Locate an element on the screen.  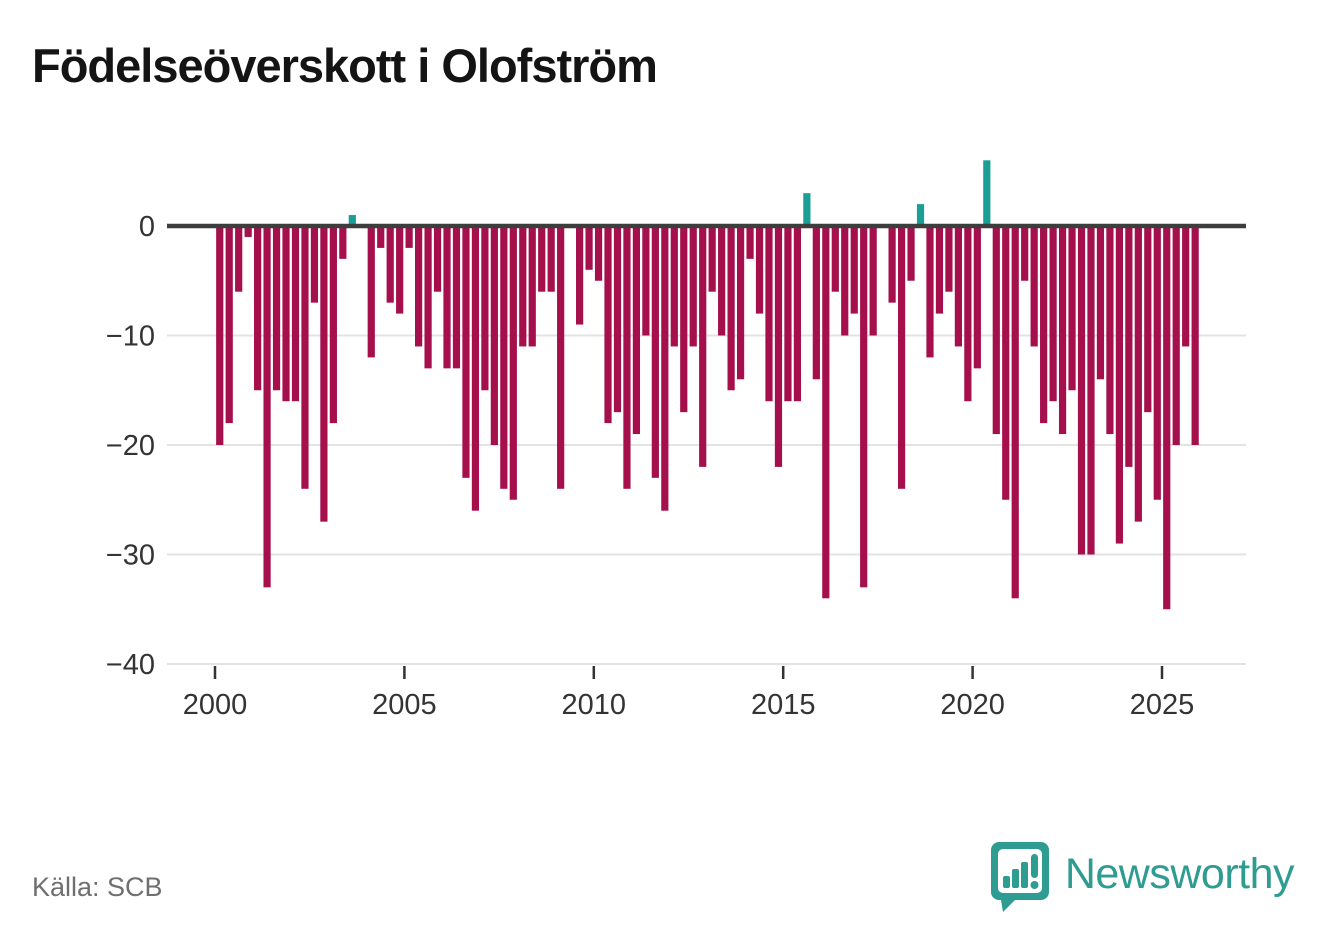
x-axis-label-2005: 2005 is located at coordinates (404, 705).